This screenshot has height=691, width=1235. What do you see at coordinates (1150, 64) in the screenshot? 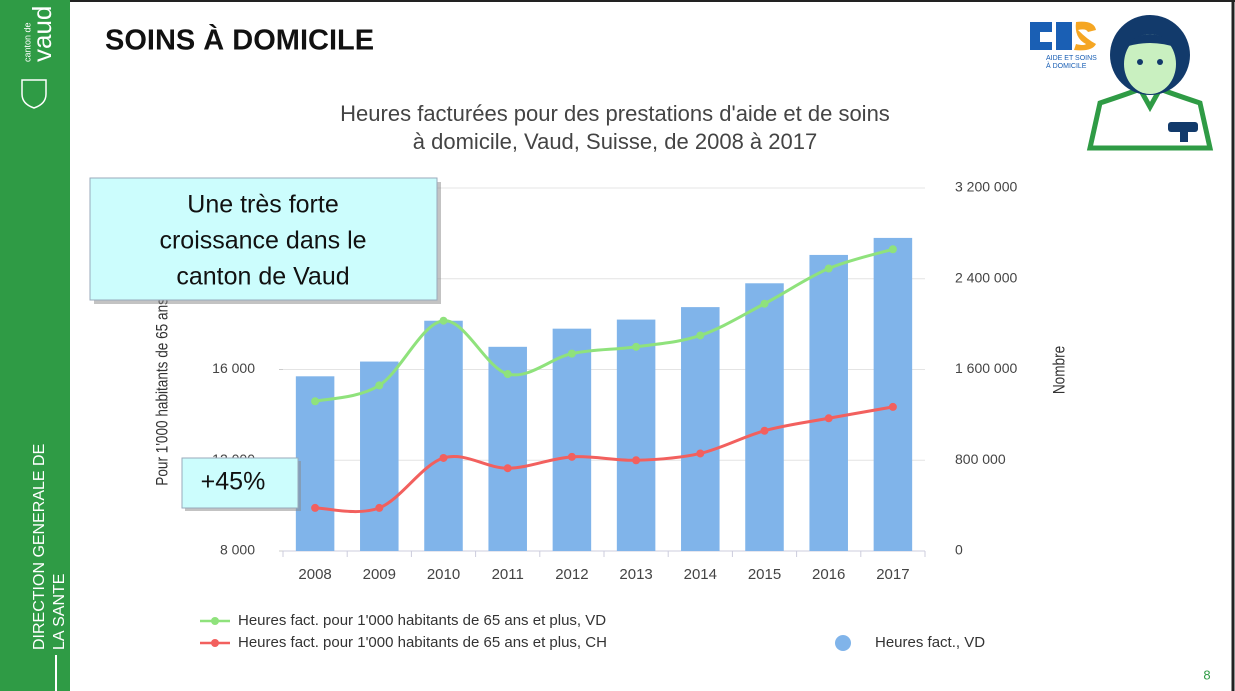
I see `nurse-face` at bounding box center [1150, 64].